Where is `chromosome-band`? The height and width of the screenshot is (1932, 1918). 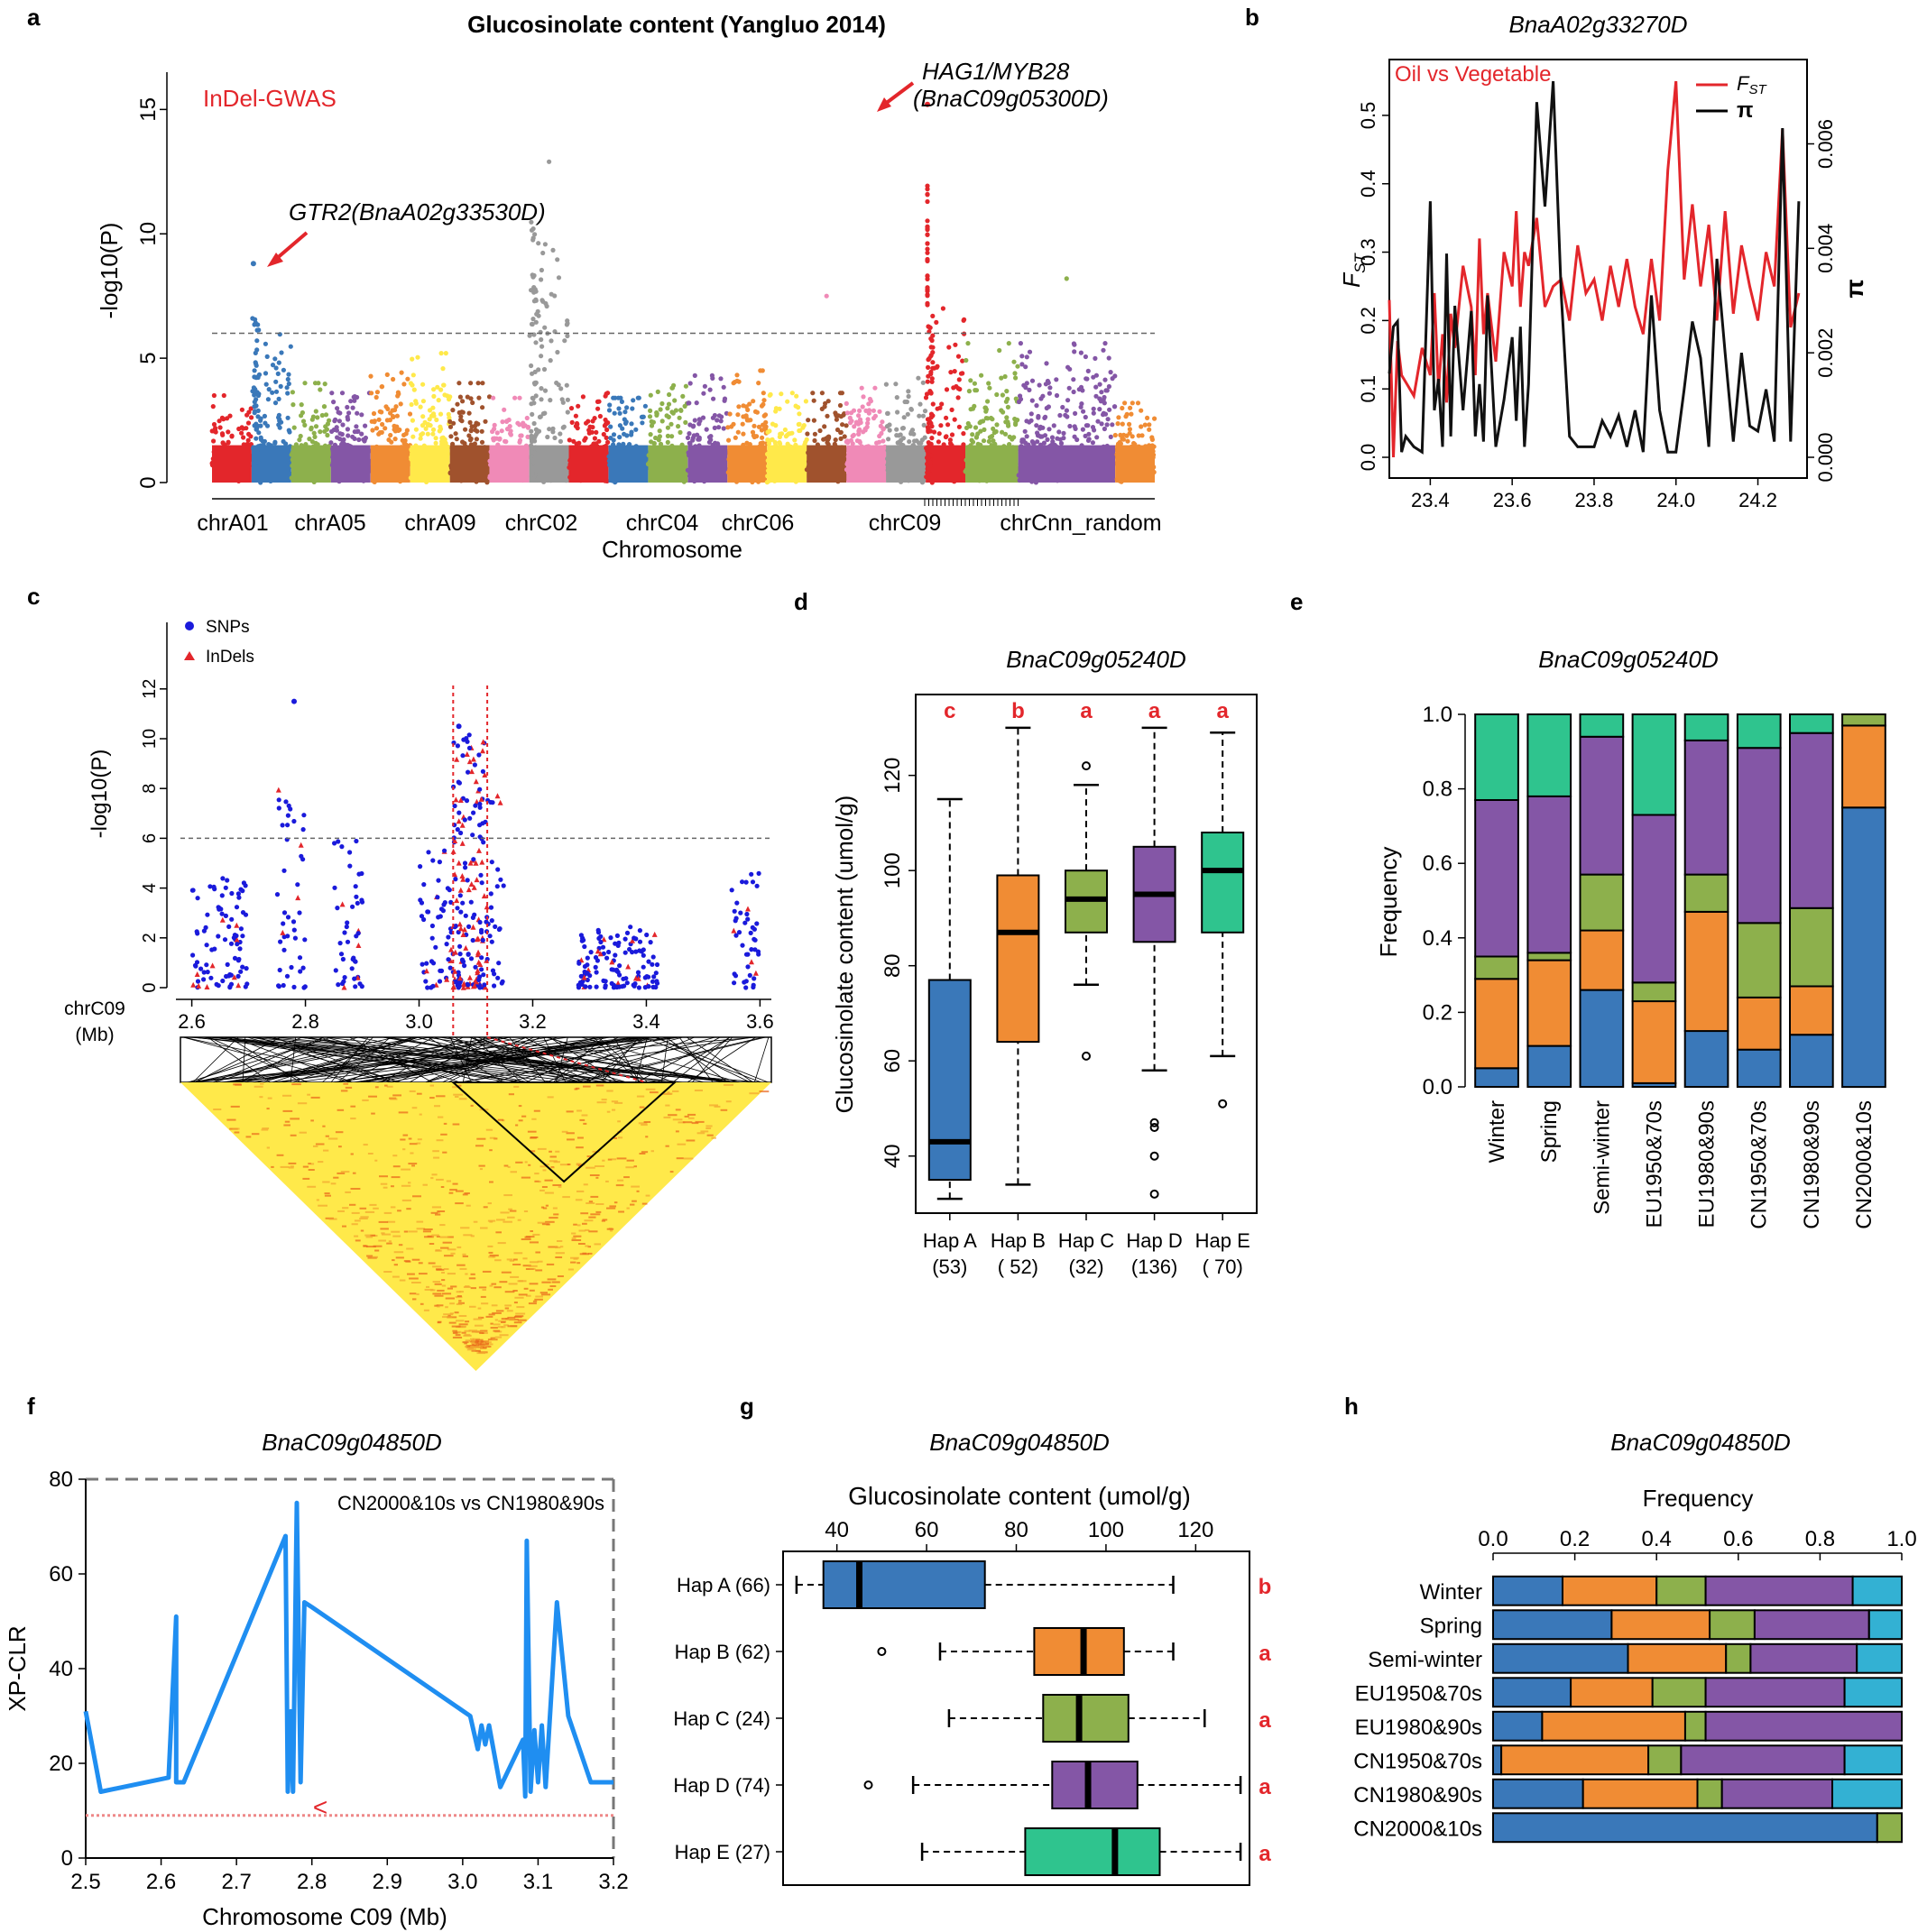 chromosome-band is located at coordinates (866, 464).